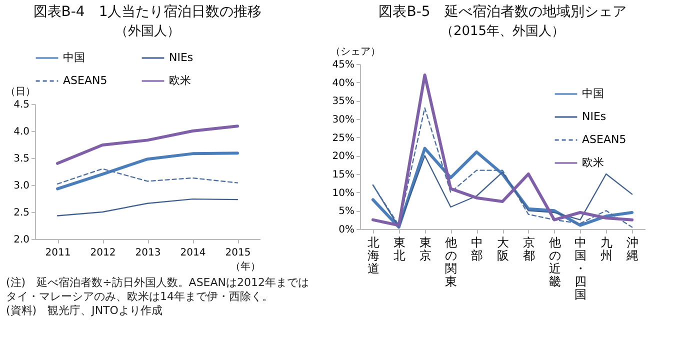 Image resolution: width=675 pixels, height=351 pixels. What do you see at coordinates (477, 249) in the screenshot?
I see `x-tick-label: 中部` at bounding box center [477, 249].